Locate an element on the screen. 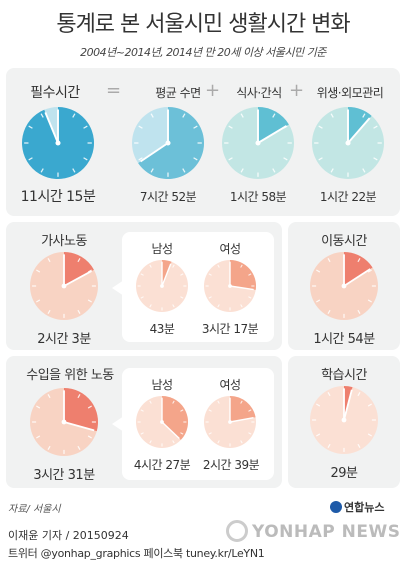 Image resolution: width=406 pixels, height=569 pixels. housework-clock is located at coordinates (64, 286).